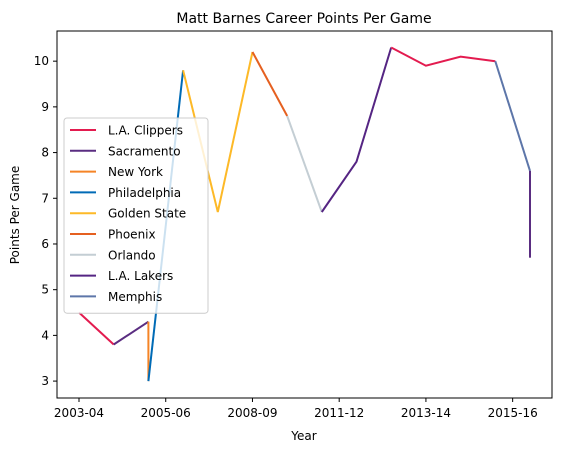  Describe the element at coordinates (144, 193) in the screenshot. I see `legend-label: Philadelphia` at that location.